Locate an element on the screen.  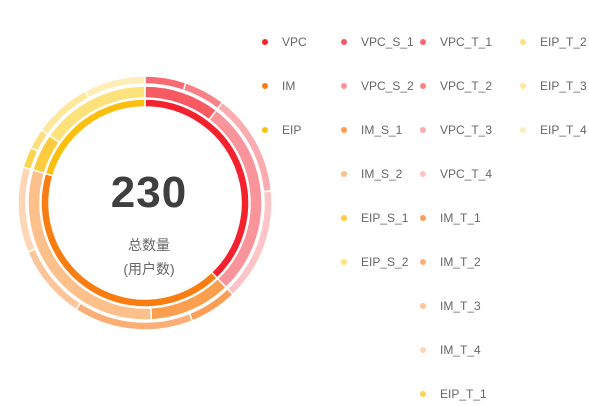
legend-item-eip-s-1: EIP_S_1 is located at coordinates (374, 218).